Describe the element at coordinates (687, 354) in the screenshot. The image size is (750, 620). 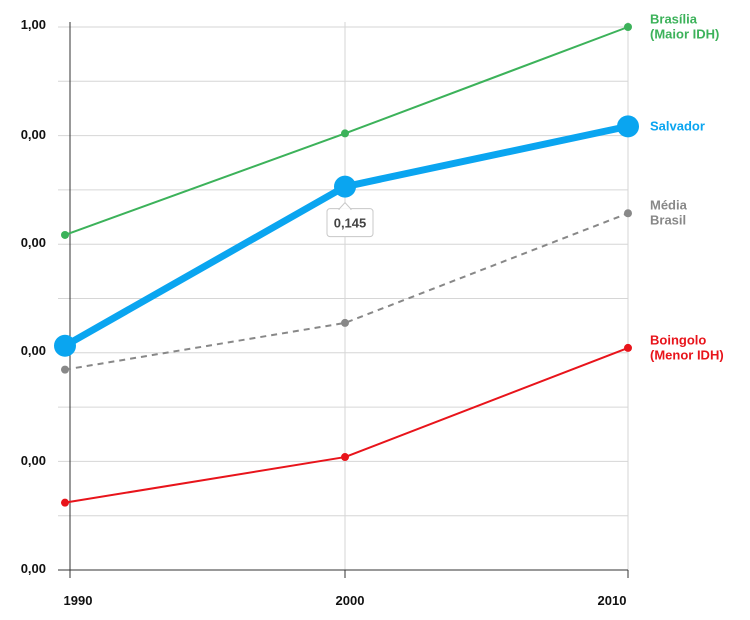
I see `series-label: (Menor IDH)` at that location.